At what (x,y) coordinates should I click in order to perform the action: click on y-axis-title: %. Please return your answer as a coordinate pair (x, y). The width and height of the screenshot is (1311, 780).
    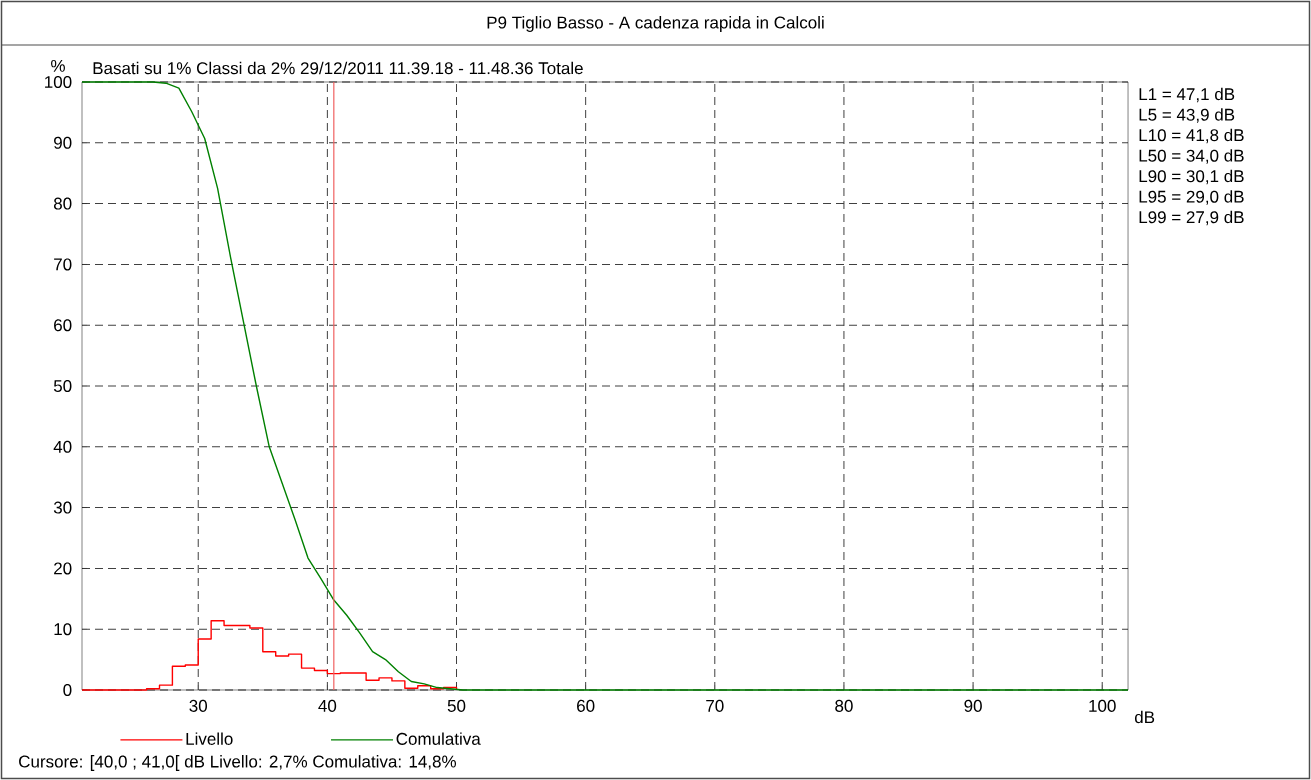
    Looking at the image, I should click on (58, 65).